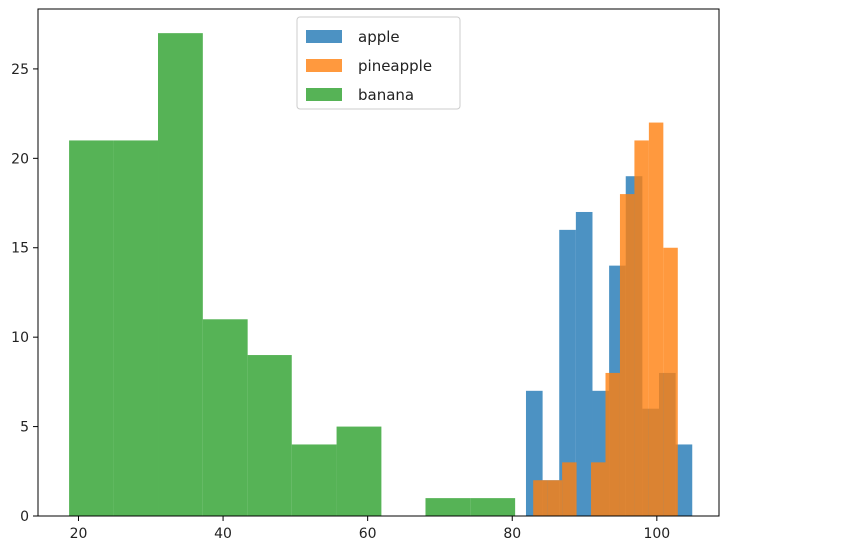  Describe the element at coordinates (324, 36) in the screenshot. I see `legend-swatch-apple` at that location.